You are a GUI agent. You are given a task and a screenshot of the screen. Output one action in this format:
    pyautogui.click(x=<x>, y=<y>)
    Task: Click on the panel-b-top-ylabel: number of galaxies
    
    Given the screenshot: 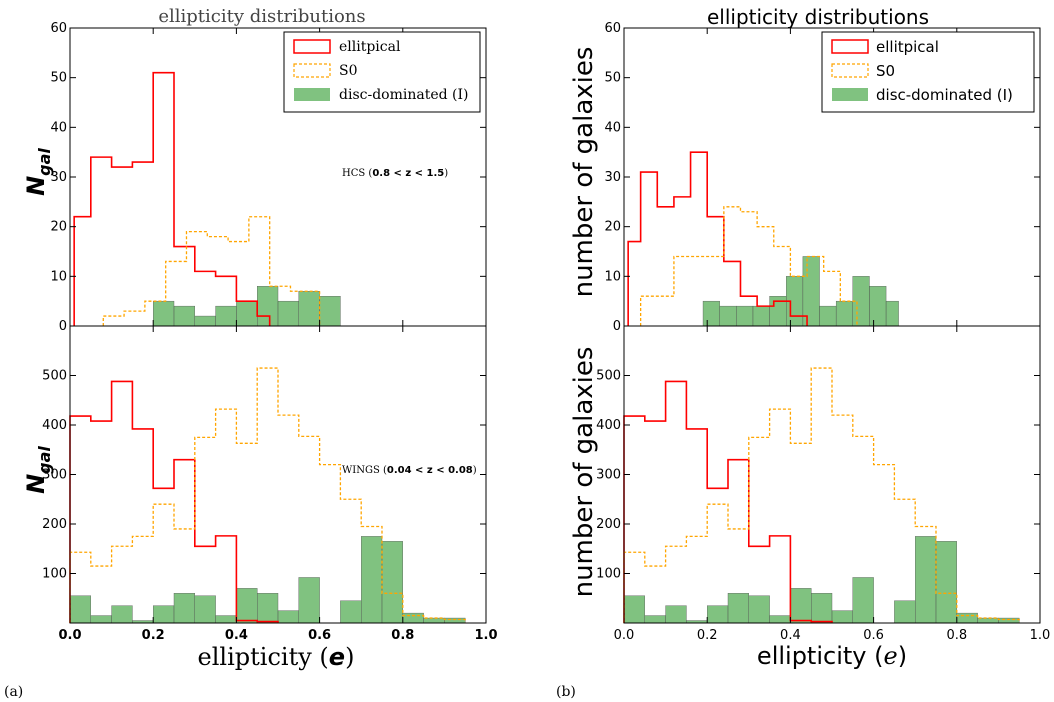 What is the action you would take?
    pyautogui.click(x=584, y=172)
    